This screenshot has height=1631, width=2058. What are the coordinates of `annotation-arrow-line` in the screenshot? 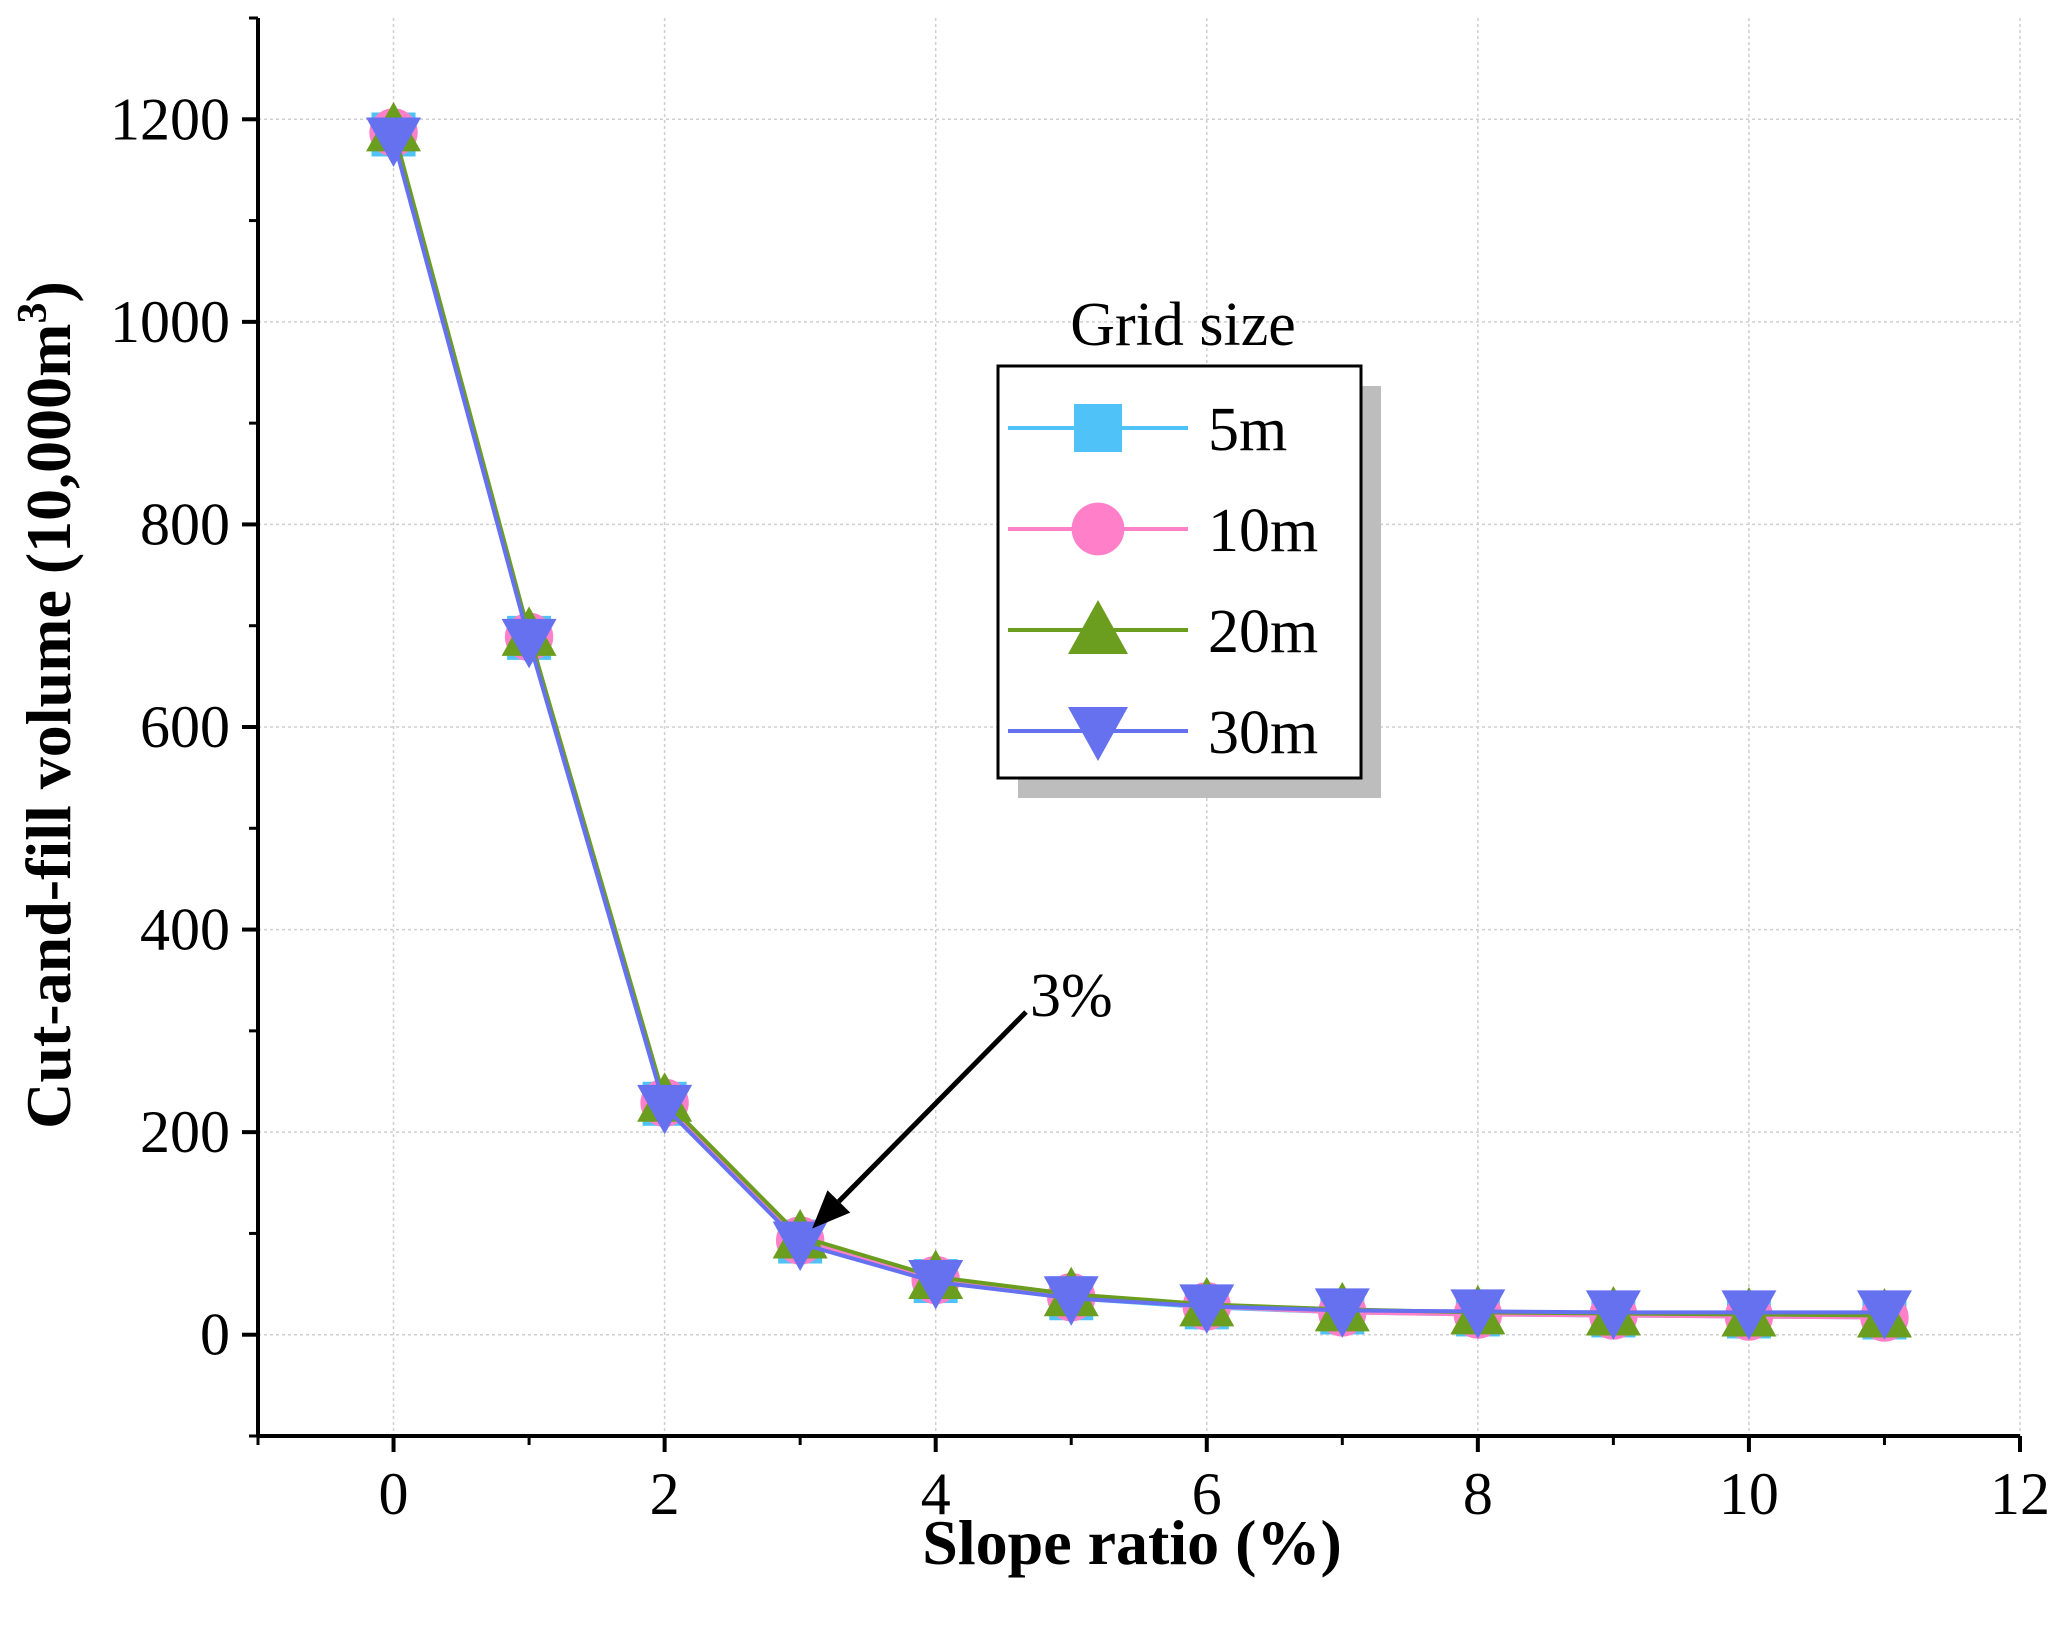 It's located at (932, 1107).